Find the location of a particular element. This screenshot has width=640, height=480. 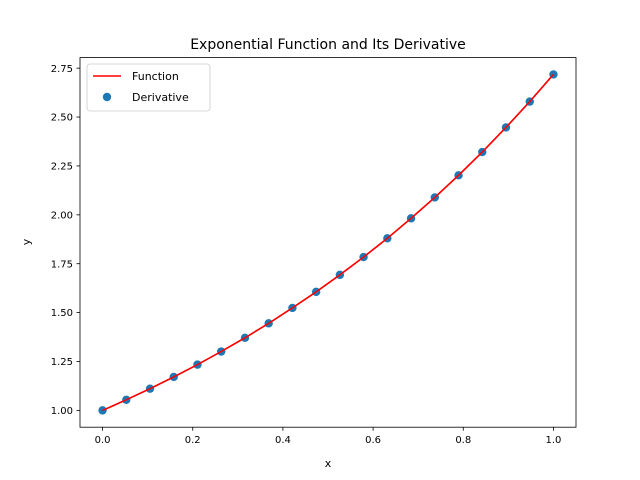

y-tick-label: 2.25 is located at coordinates (62, 167).